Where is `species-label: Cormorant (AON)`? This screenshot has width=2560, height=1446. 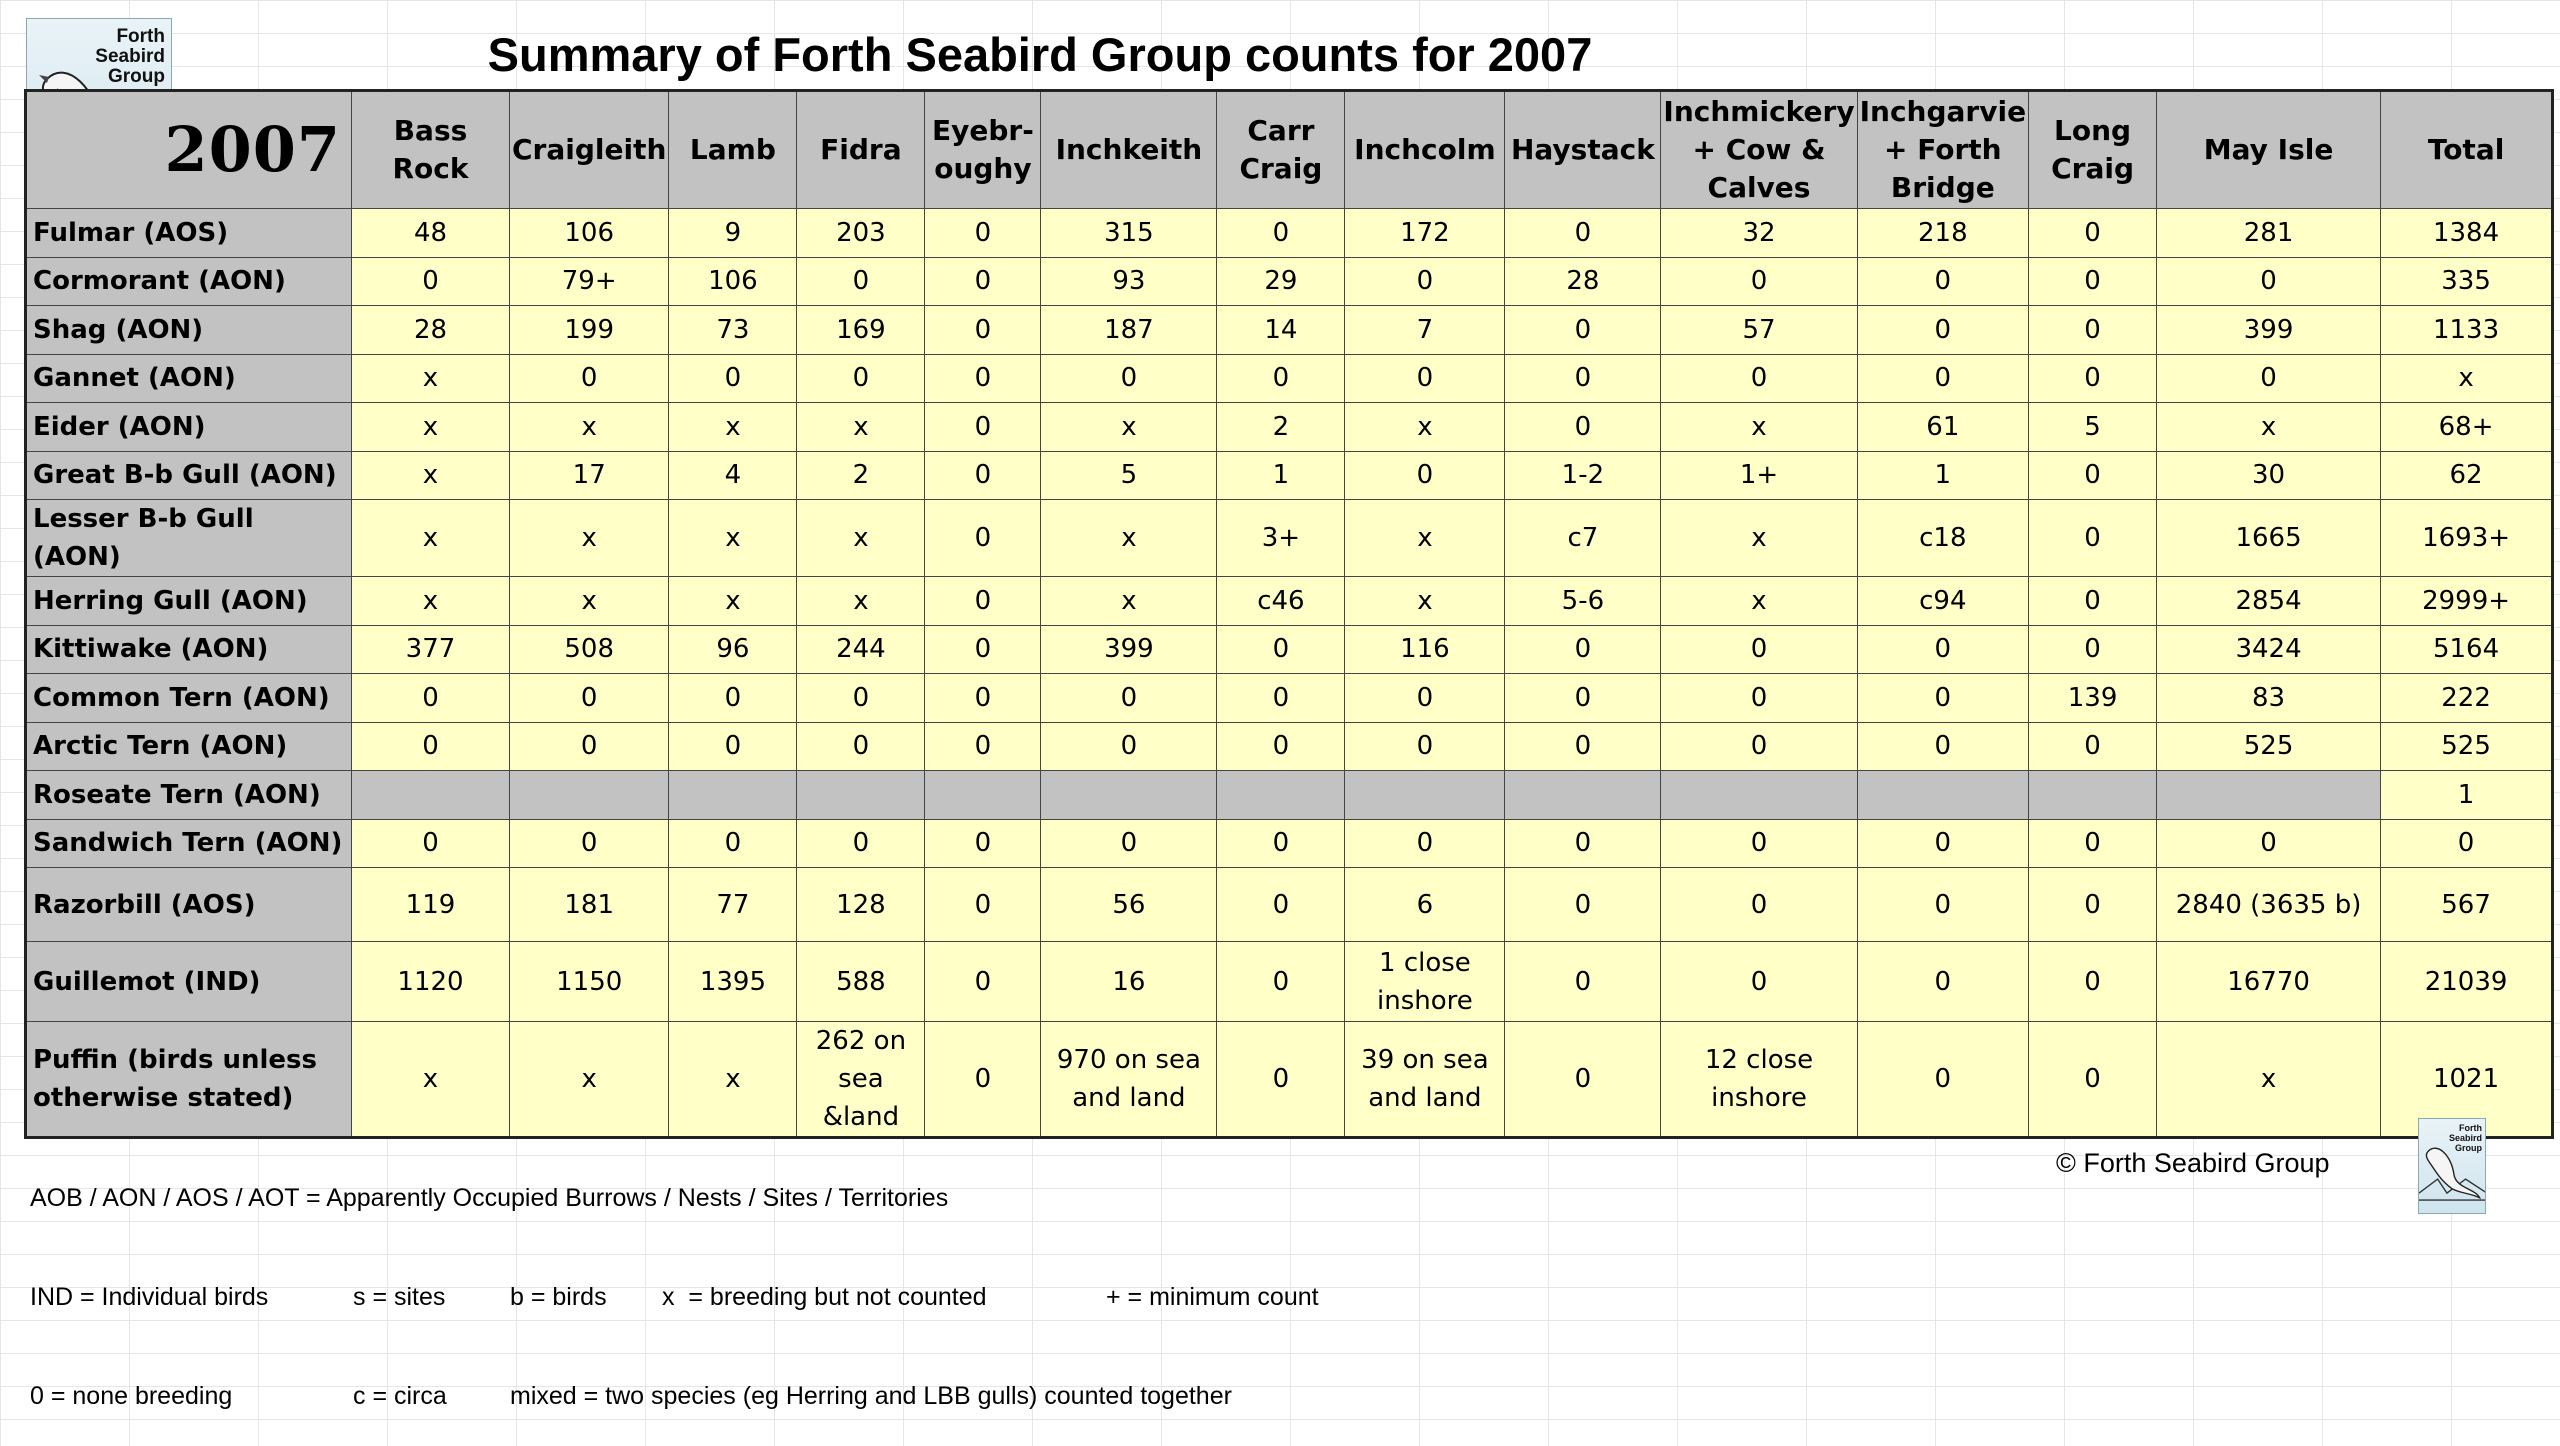
species-label: Cormorant (AON) is located at coordinates (188, 281).